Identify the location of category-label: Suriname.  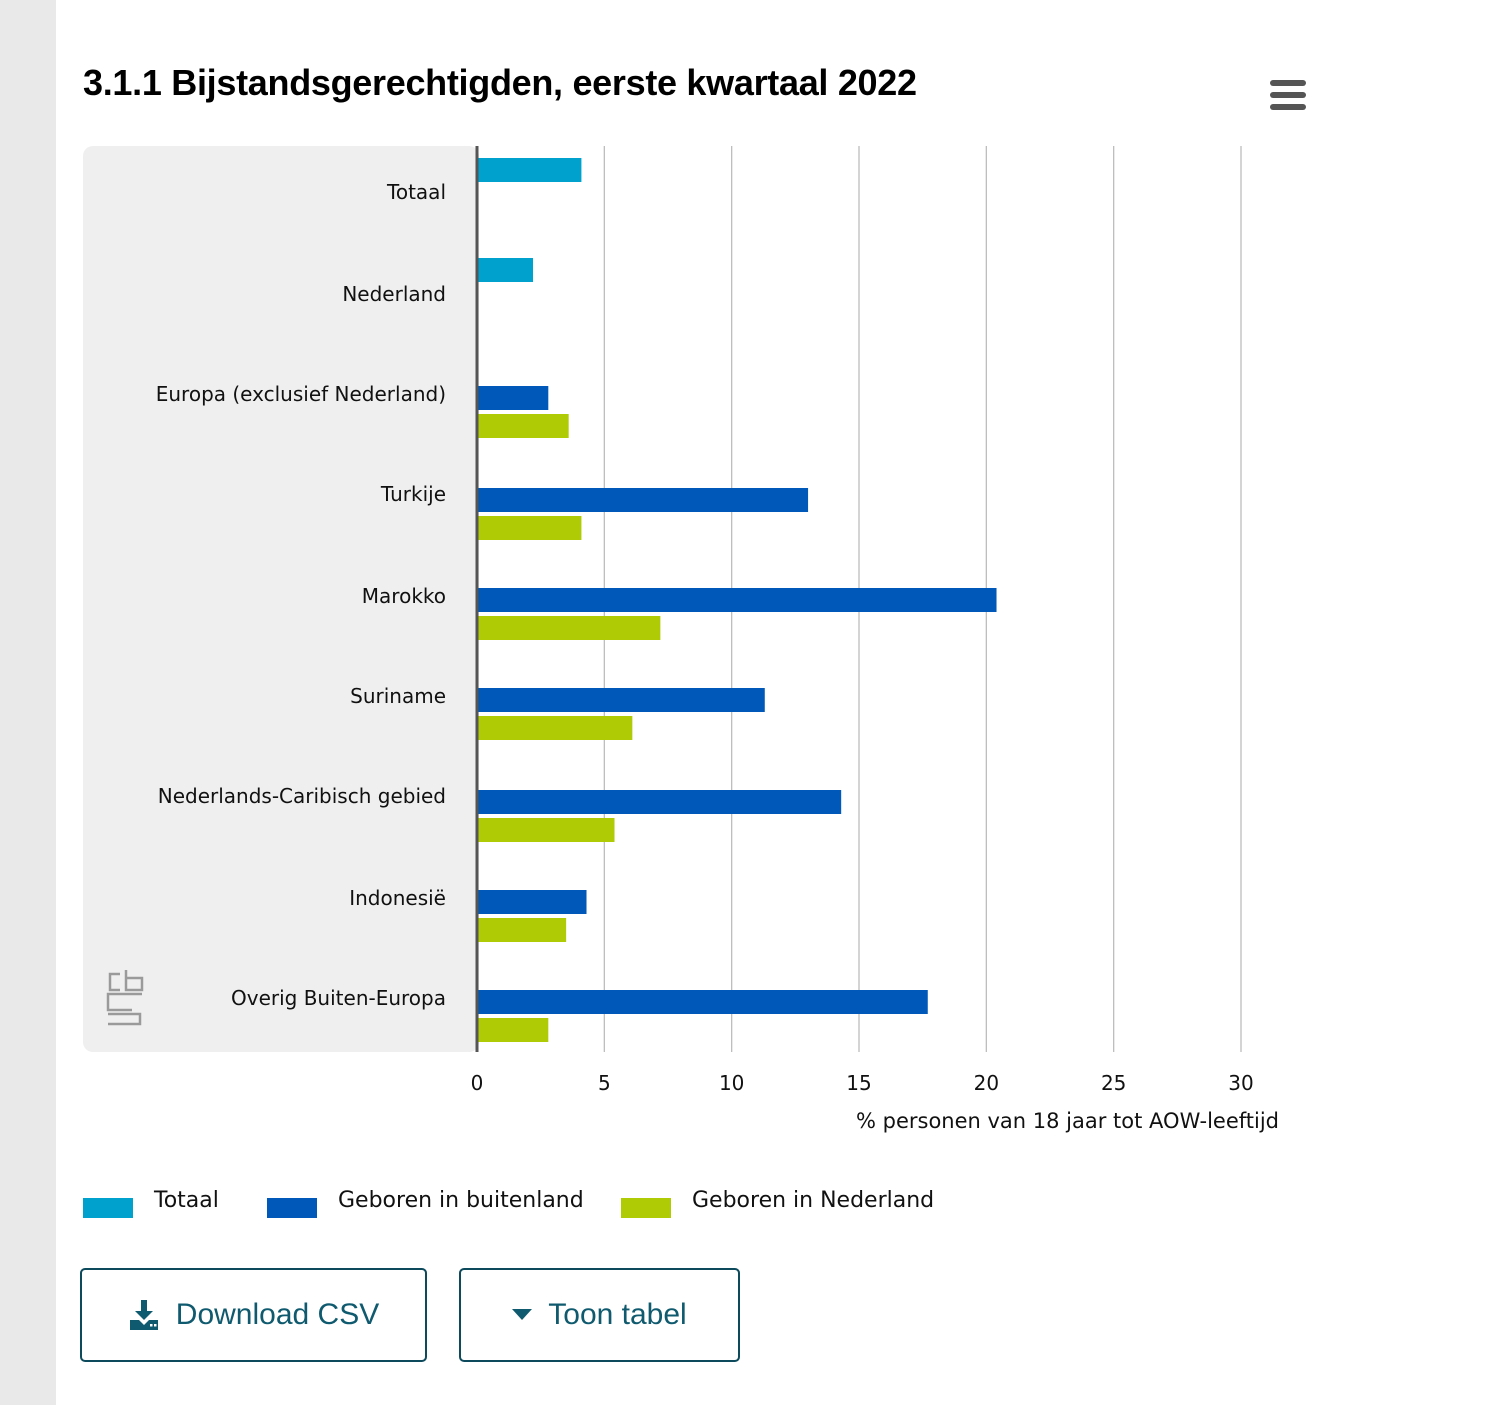
(398, 696).